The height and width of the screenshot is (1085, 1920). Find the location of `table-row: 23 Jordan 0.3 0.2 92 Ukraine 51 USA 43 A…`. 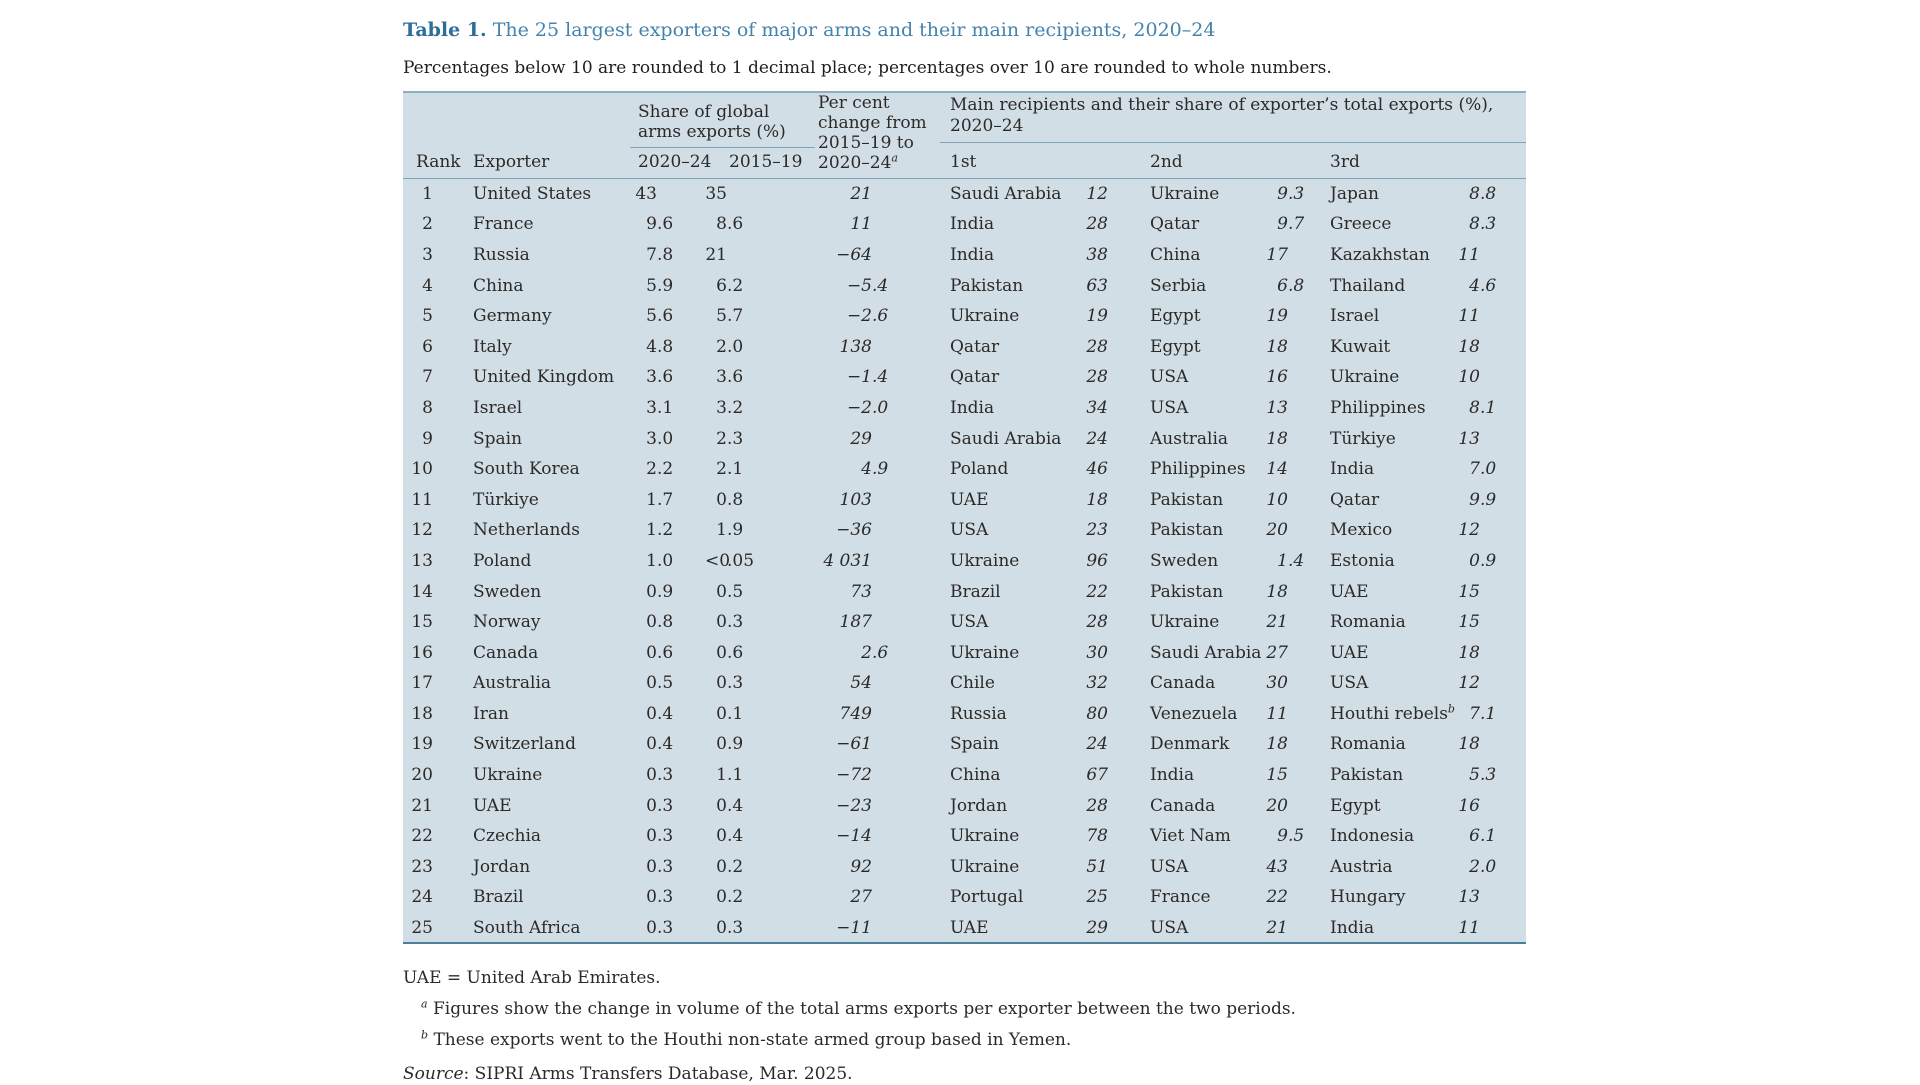

table-row: 23 Jordan 0.3 0.2 92 Ukraine 51 USA 43 A… is located at coordinates (964, 867).